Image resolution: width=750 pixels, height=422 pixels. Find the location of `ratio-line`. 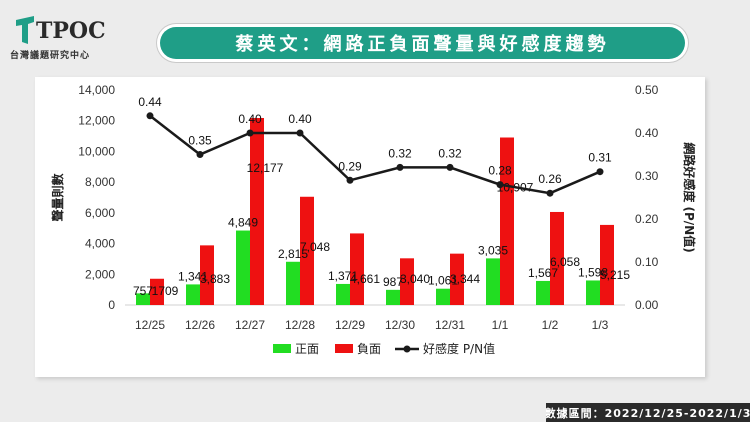

ratio-line is located at coordinates (375, 154).